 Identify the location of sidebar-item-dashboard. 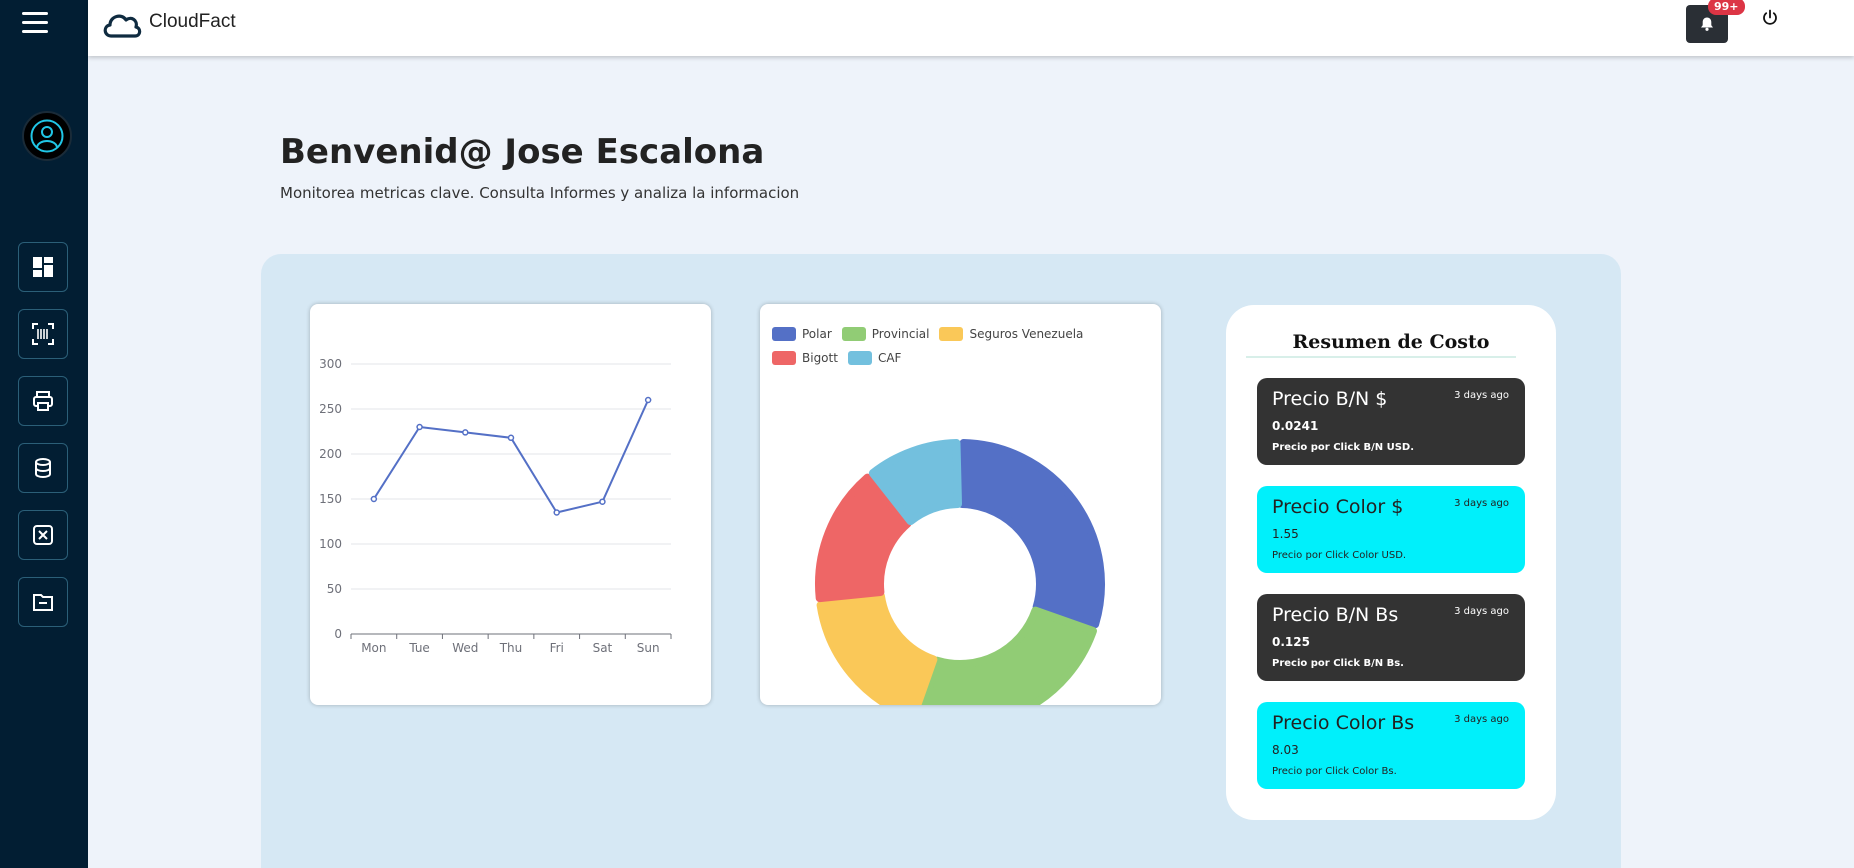
(43, 267).